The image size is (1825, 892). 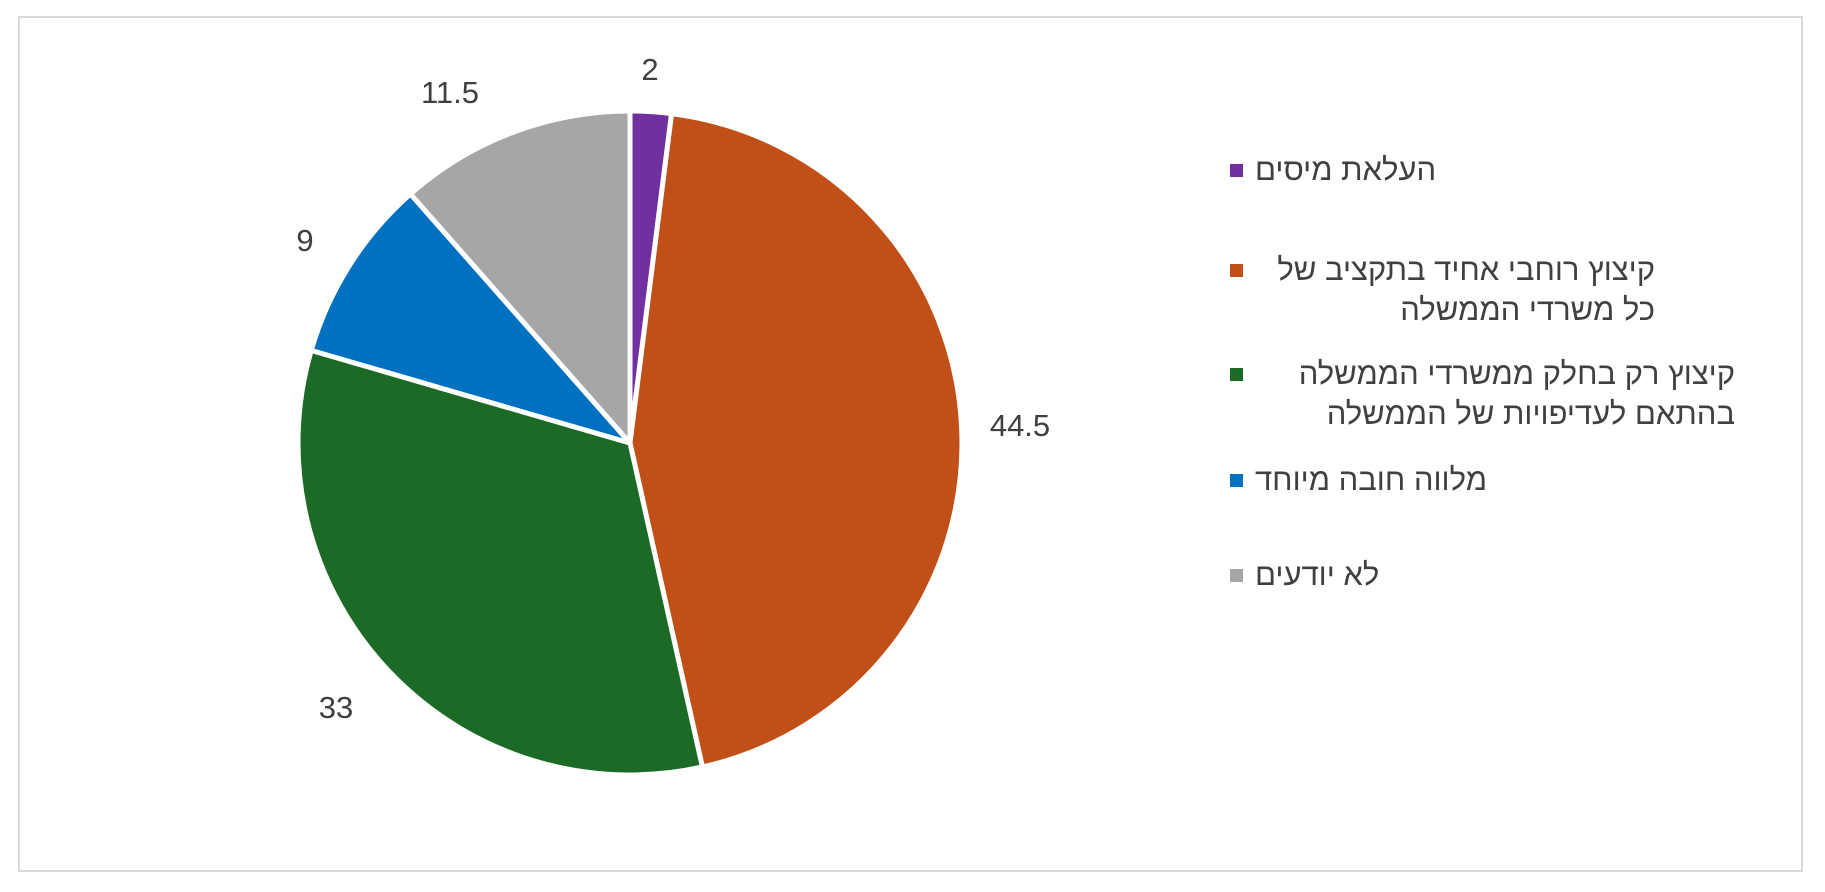 I want to click on legend-label-dont-know: לא יודעים, so click(x=1317, y=574).